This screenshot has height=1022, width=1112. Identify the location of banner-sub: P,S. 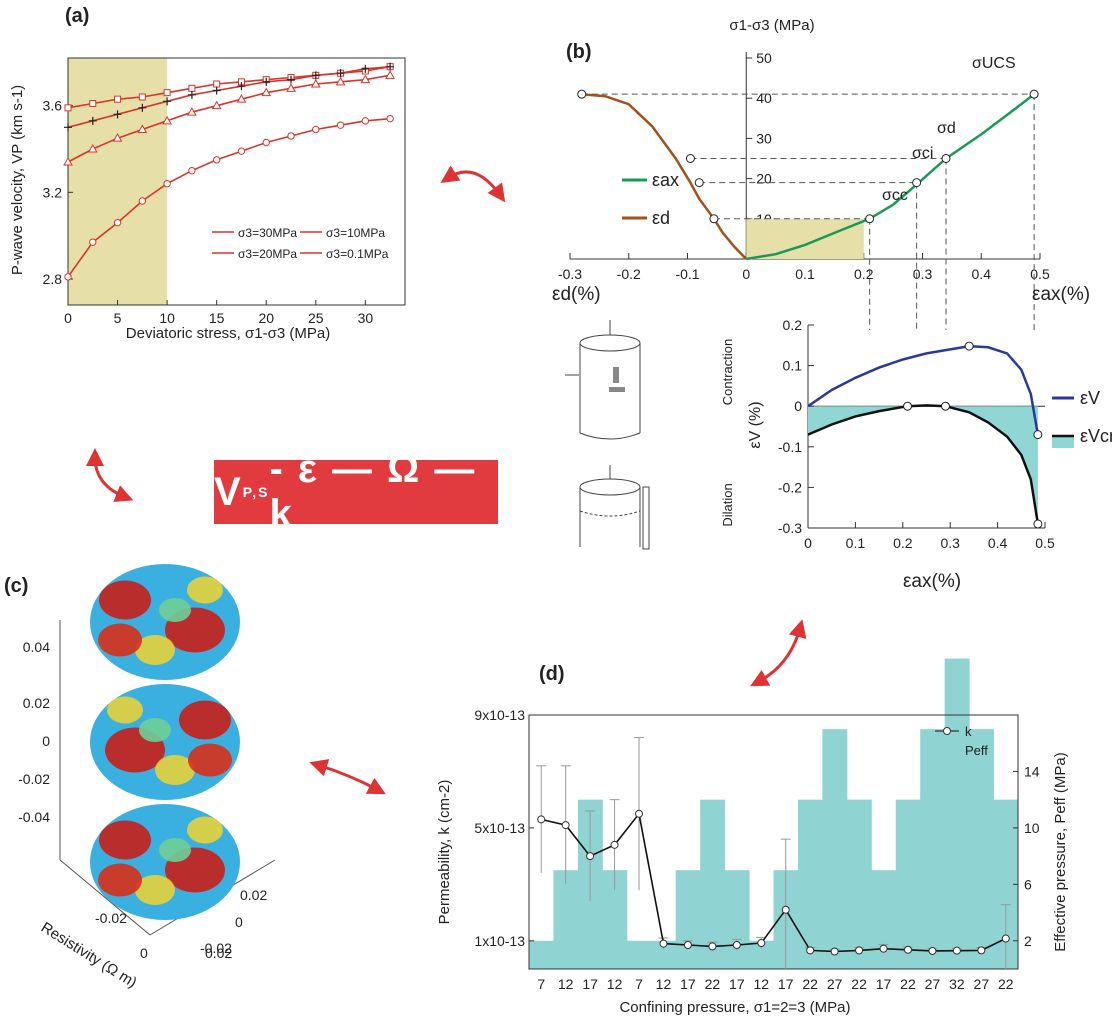
(256, 492).